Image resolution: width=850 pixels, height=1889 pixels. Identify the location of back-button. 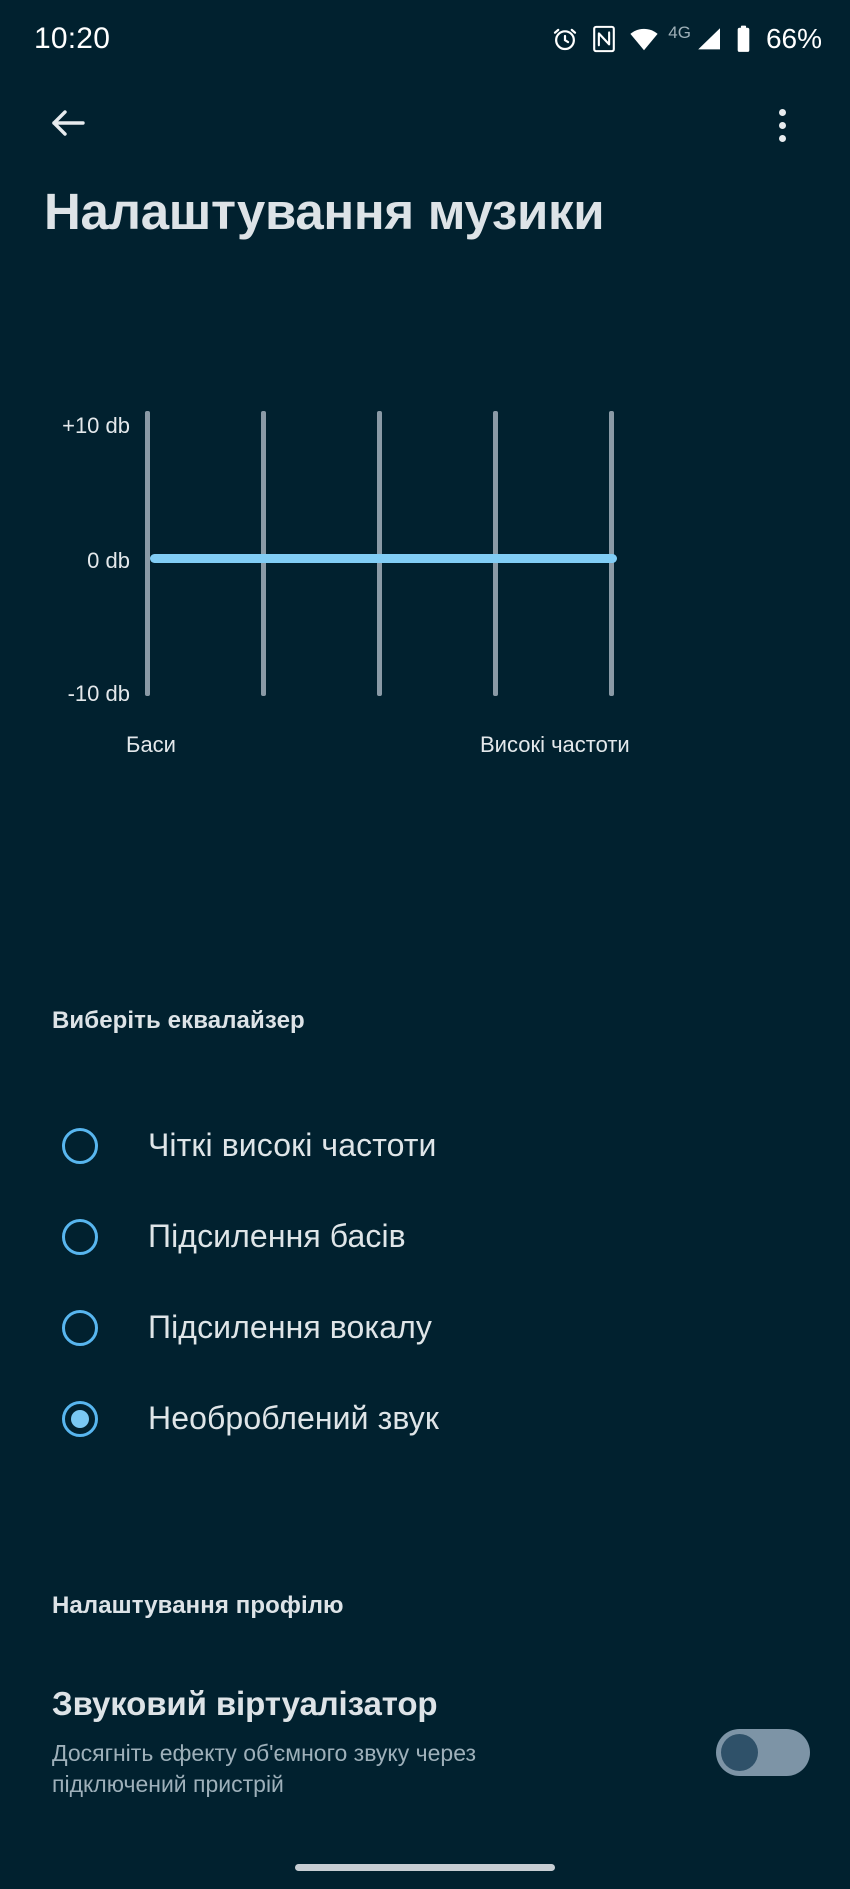
(68, 126).